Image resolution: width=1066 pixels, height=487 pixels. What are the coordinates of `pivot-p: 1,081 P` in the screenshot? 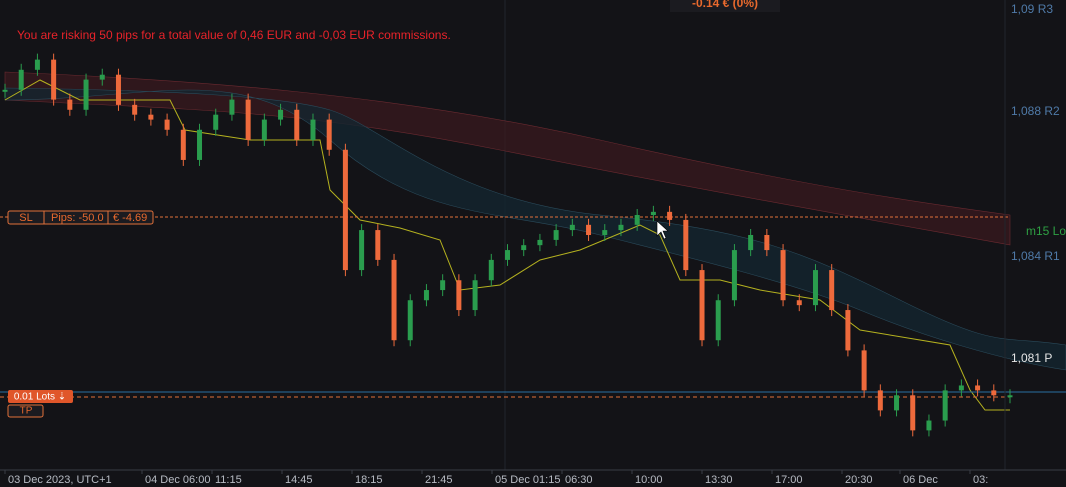 It's located at (1031, 358).